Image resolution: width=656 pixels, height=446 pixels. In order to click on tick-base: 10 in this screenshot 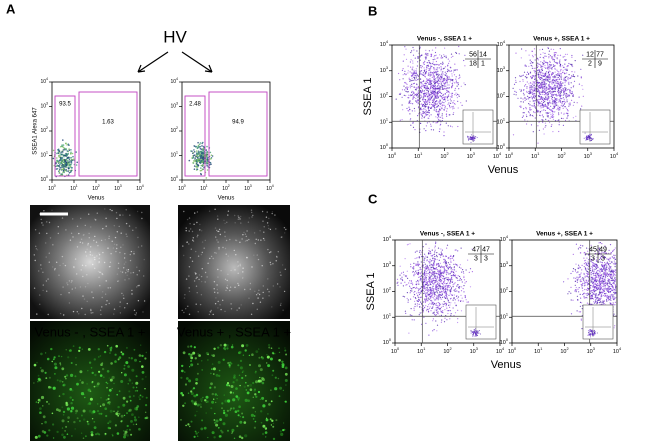, I will do `click(173, 107)`.